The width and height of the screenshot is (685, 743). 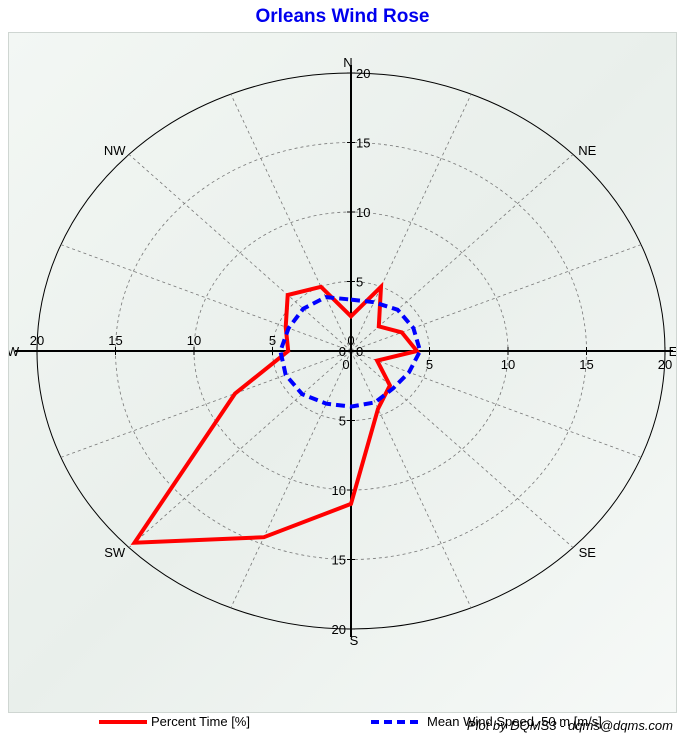 What do you see at coordinates (350, 352) in the screenshot?
I see `series-line-mean-wind-speed` at bounding box center [350, 352].